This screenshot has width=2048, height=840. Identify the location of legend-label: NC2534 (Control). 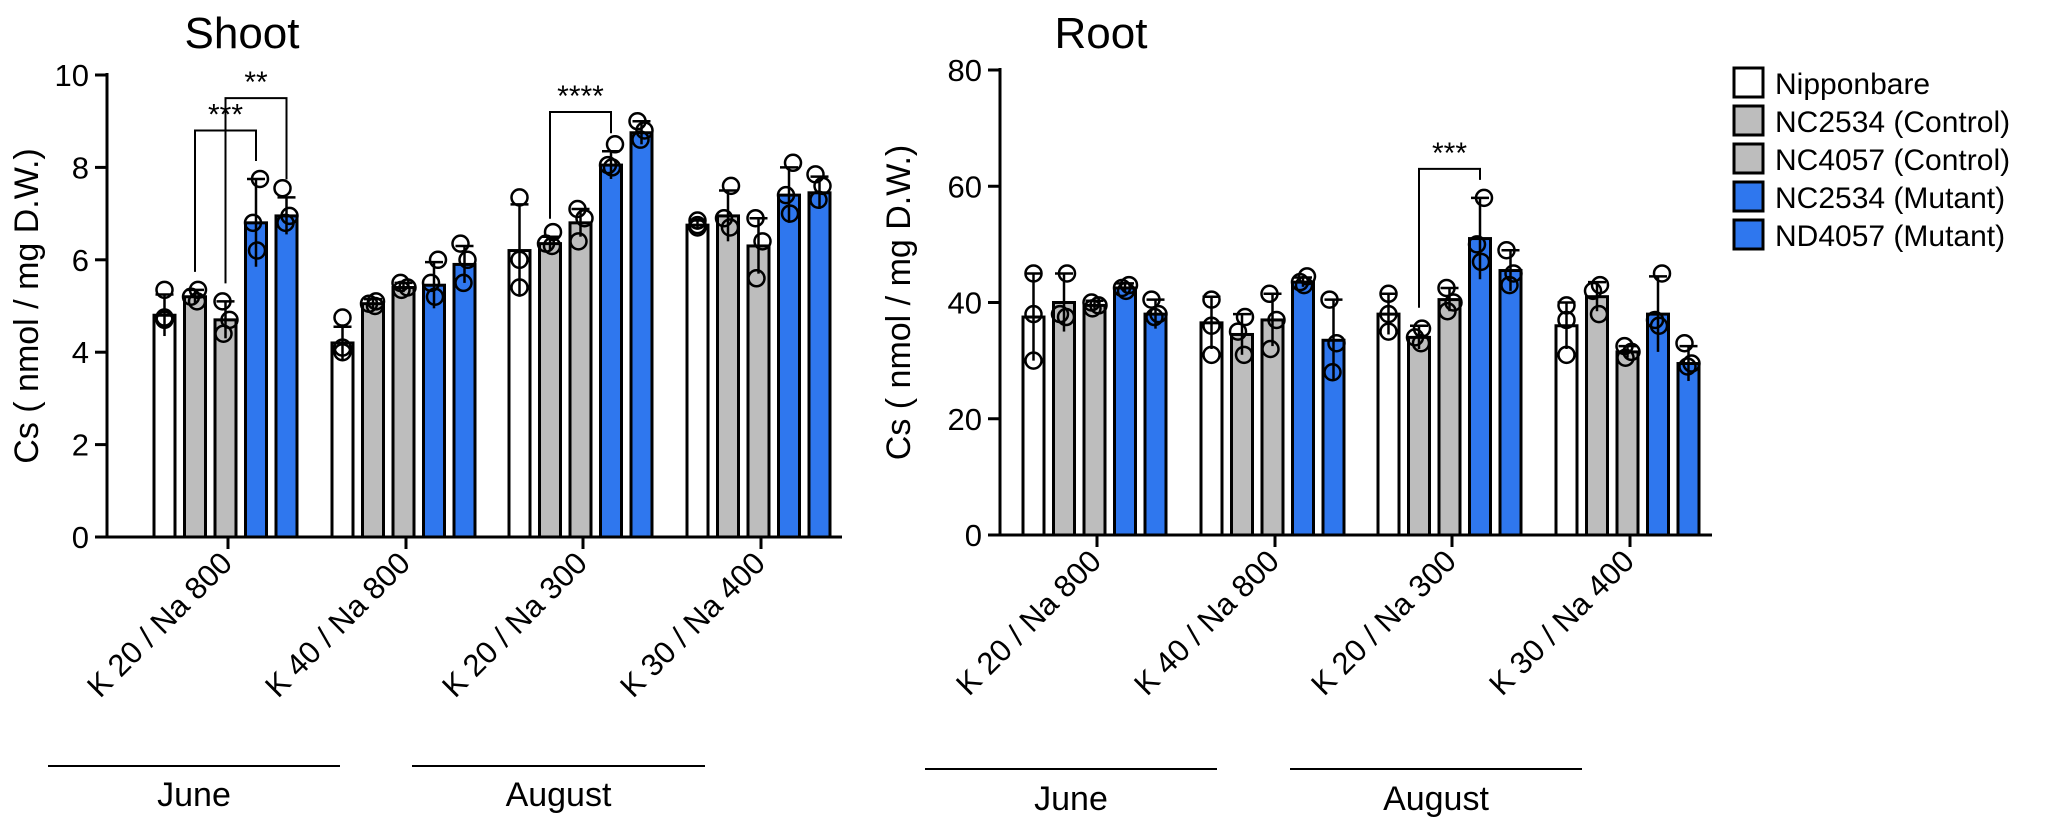
(1892, 122).